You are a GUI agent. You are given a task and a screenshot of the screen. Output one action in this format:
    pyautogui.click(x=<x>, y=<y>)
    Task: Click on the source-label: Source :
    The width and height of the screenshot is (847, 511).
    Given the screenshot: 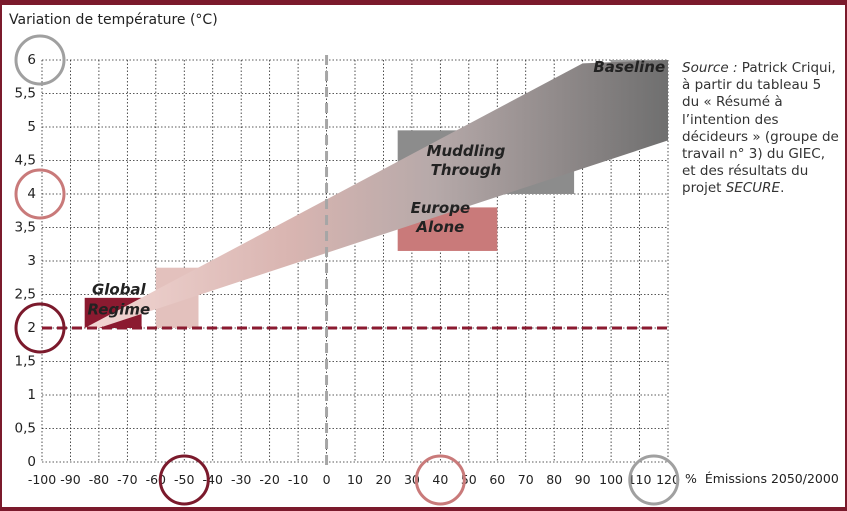 What is the action you would take?
    pyautogui.click(x=710, y=68)
    